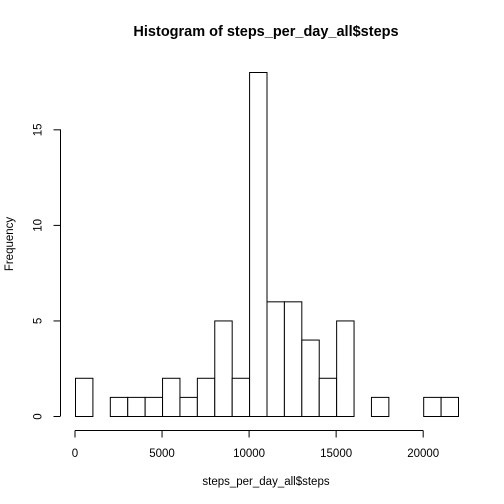 Image resolution: width=504 pixels, height=504 pixels. What do you see at coordinates (336, 454) in the screenshot?
I see `x-tick-label: 15000` at bounding box center [336, 454].